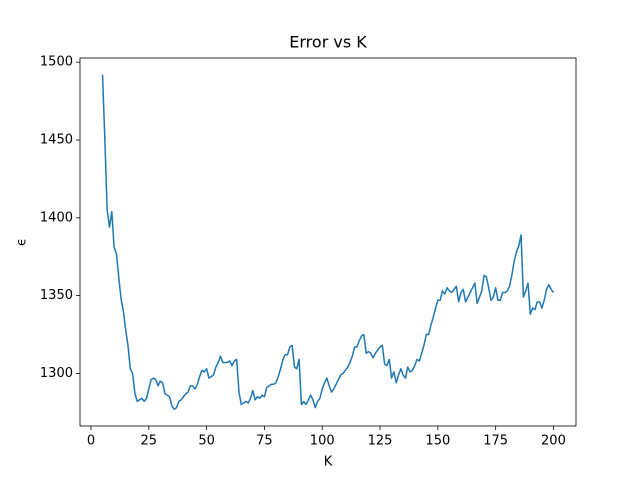 This screenshot has height=480, width=640. What do you see at coordinates (56, 217) in the screenshot?
I see `y-tick-label: 1400` at bounding box center [56, 217].